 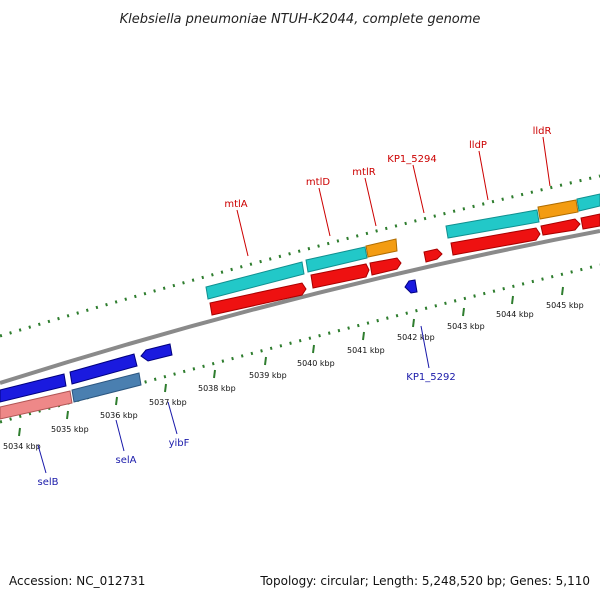 What do you see at coordinates (565, 305) in the screenshot?
I see `scale-tick-label: 5045 kbp` at bounding box center [565, 305].